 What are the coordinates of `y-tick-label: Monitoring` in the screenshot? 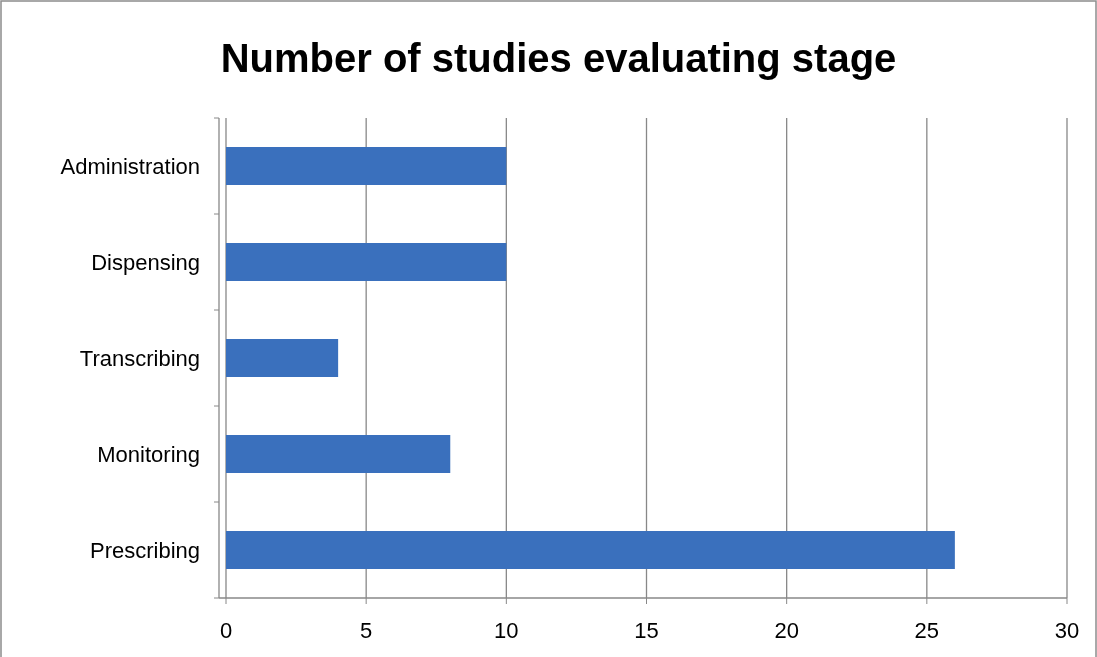 It's located at (148, 454).